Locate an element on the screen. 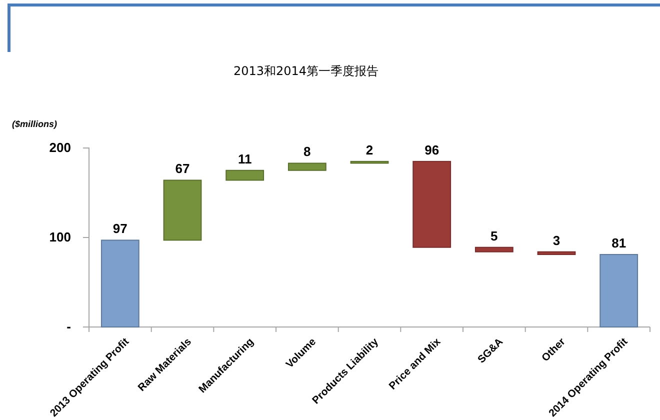 This screenshot has width=660, height=420. y-tick-label: - is located at coordinates (68, 326).